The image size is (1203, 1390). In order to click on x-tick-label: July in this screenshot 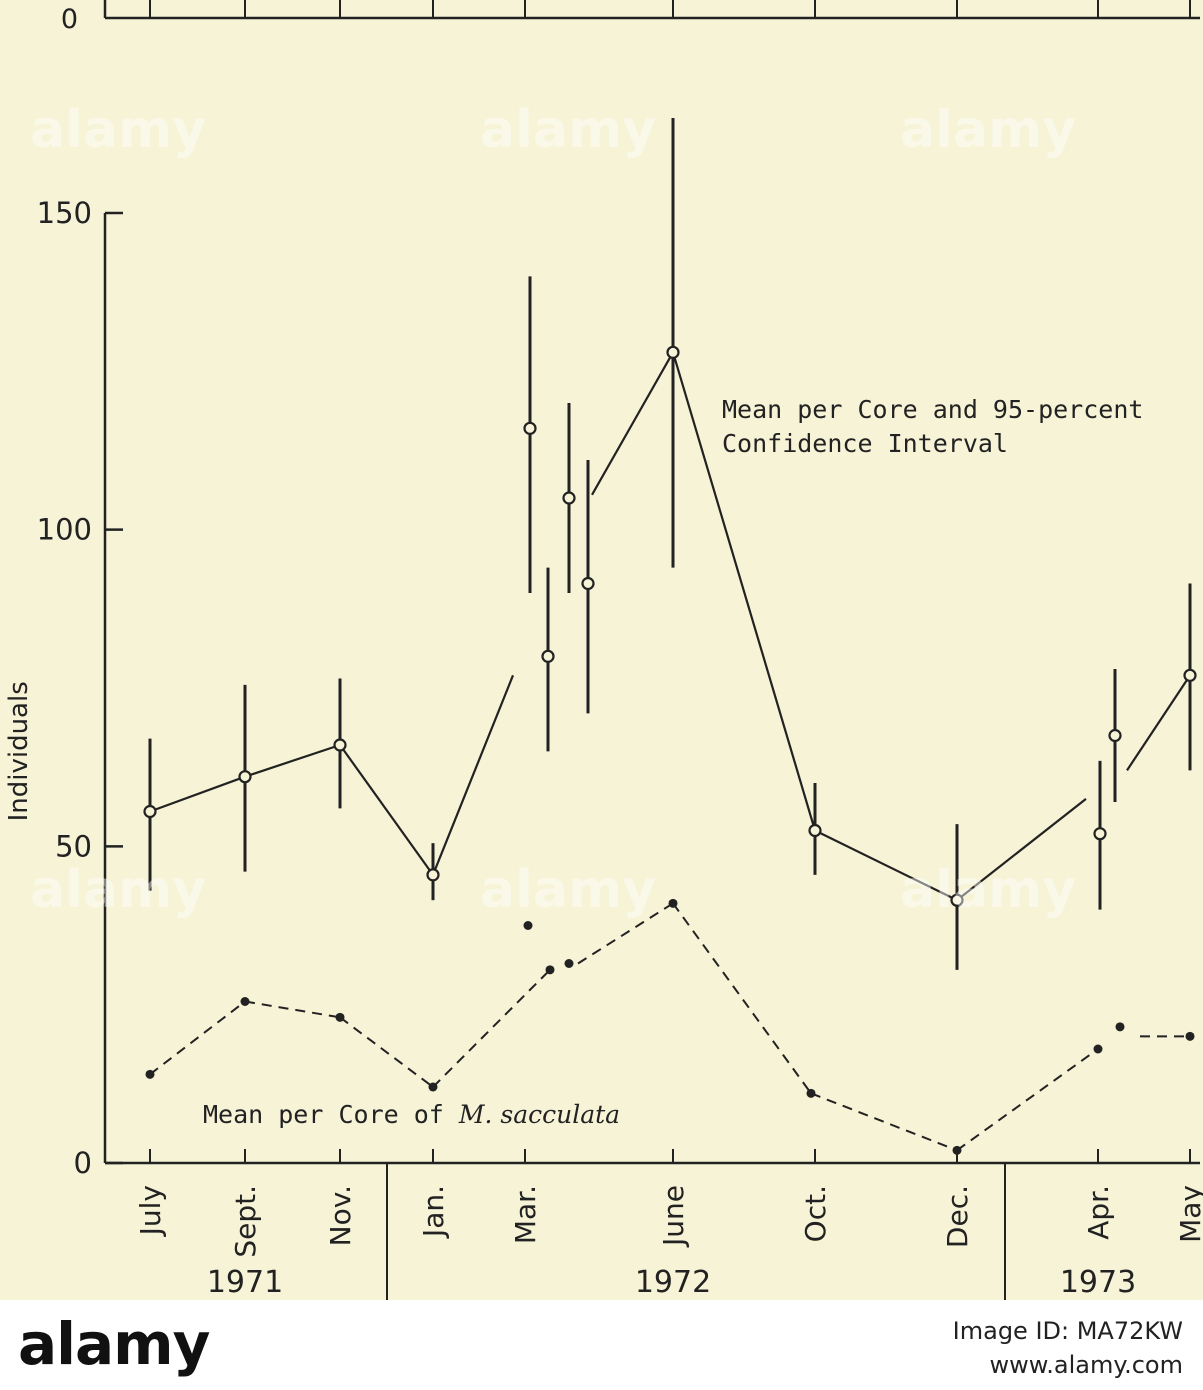, I will do `click(150, 1211)`.